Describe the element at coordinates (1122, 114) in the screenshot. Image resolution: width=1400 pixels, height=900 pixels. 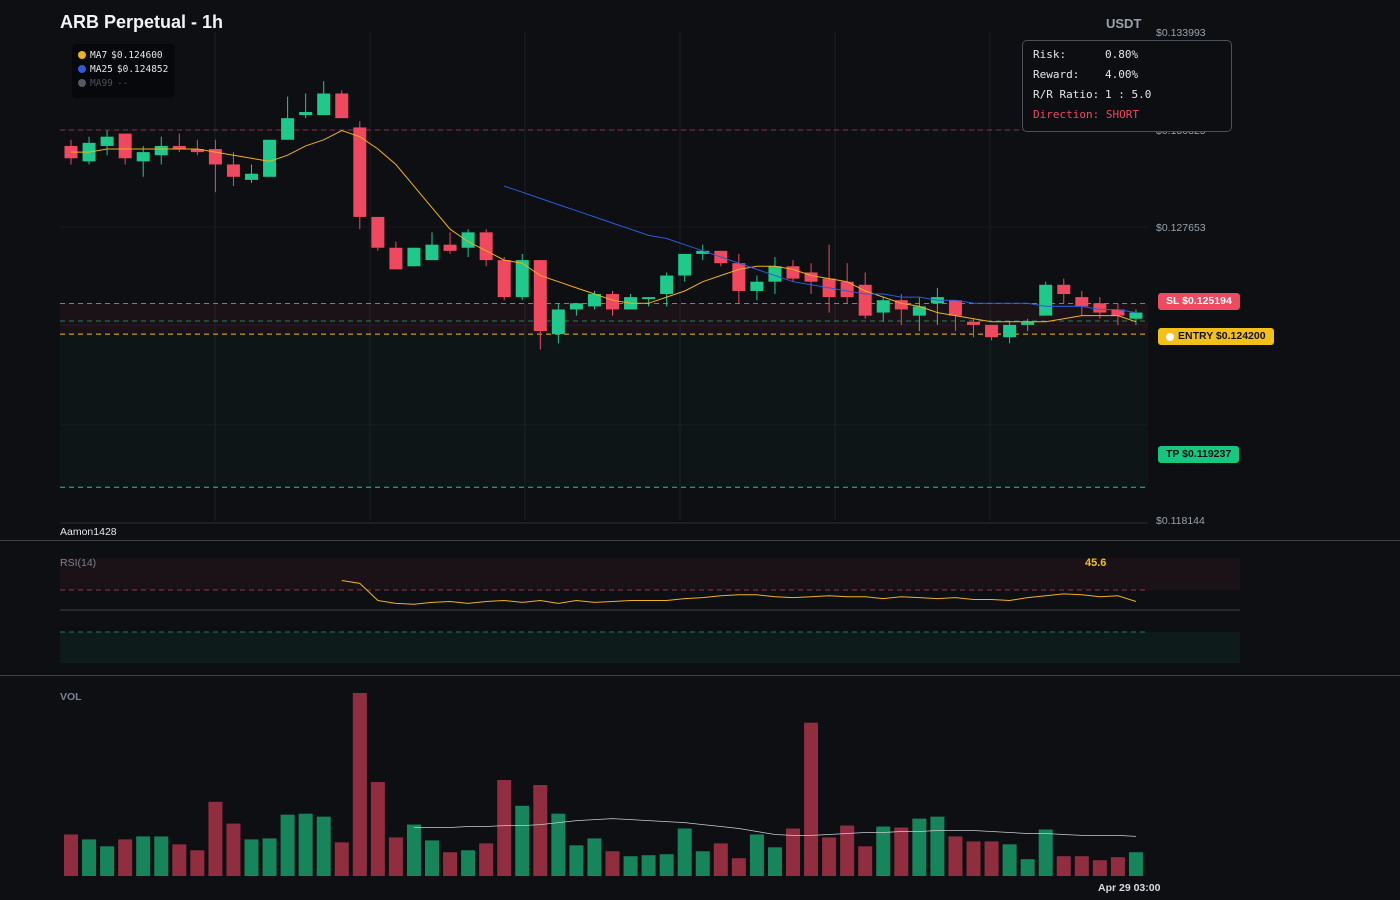
I see `direction-value: SHORT` at that location.